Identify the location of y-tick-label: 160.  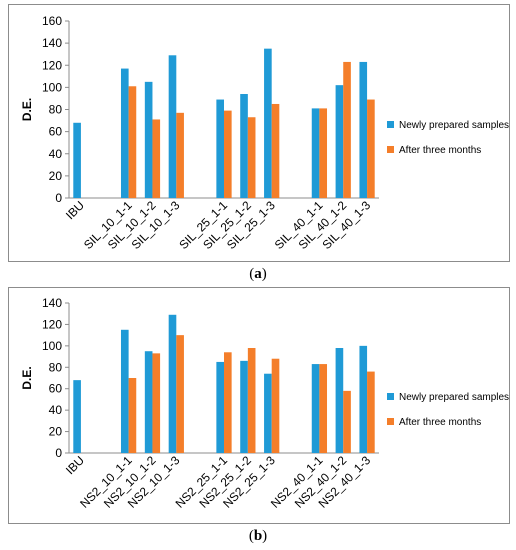
(52, 21).